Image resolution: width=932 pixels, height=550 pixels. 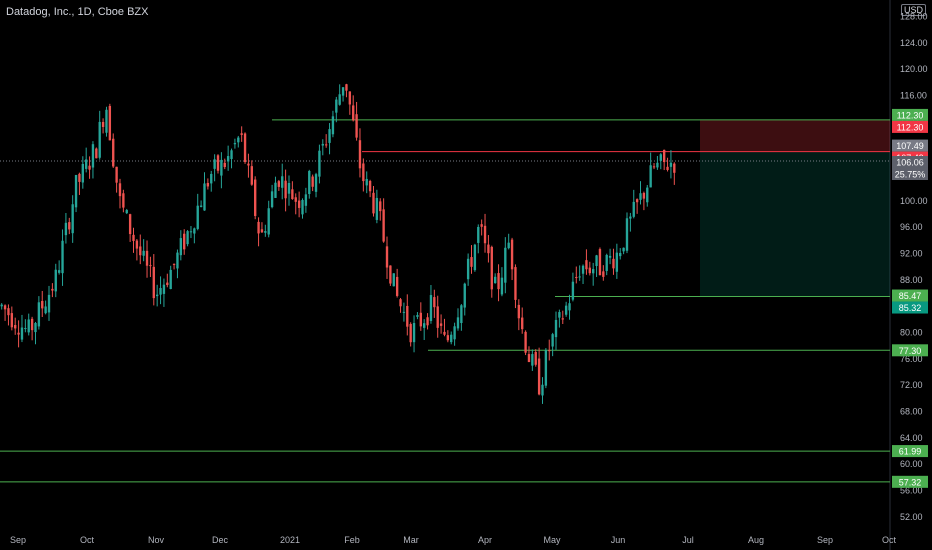 What do you see at coordinates (911, 227) in the screenshot?
I see `y-tick-label: 96.00` at bounding box center [911, 227].